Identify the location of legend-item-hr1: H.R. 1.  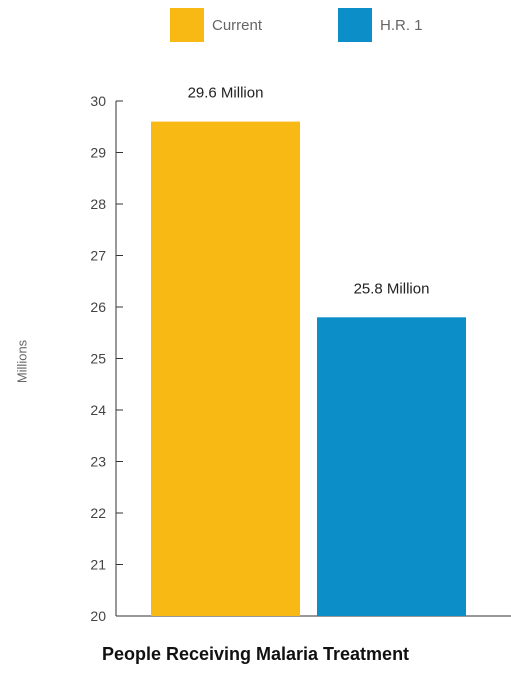
(380, 25).